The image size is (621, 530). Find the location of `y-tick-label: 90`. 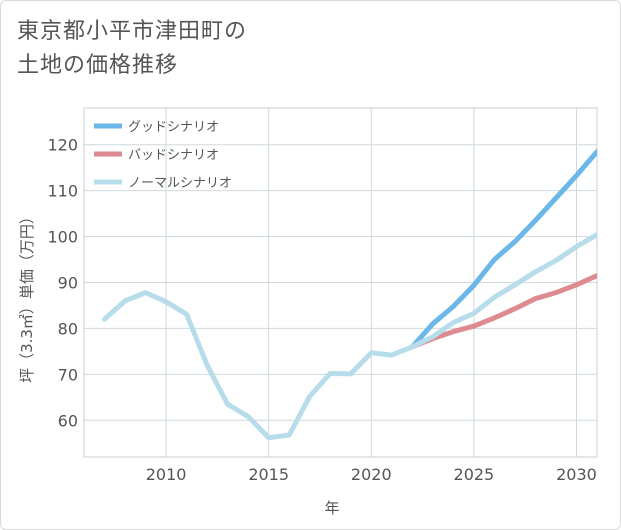

y-tick-label: 90 is located at coordinates (68, 283).